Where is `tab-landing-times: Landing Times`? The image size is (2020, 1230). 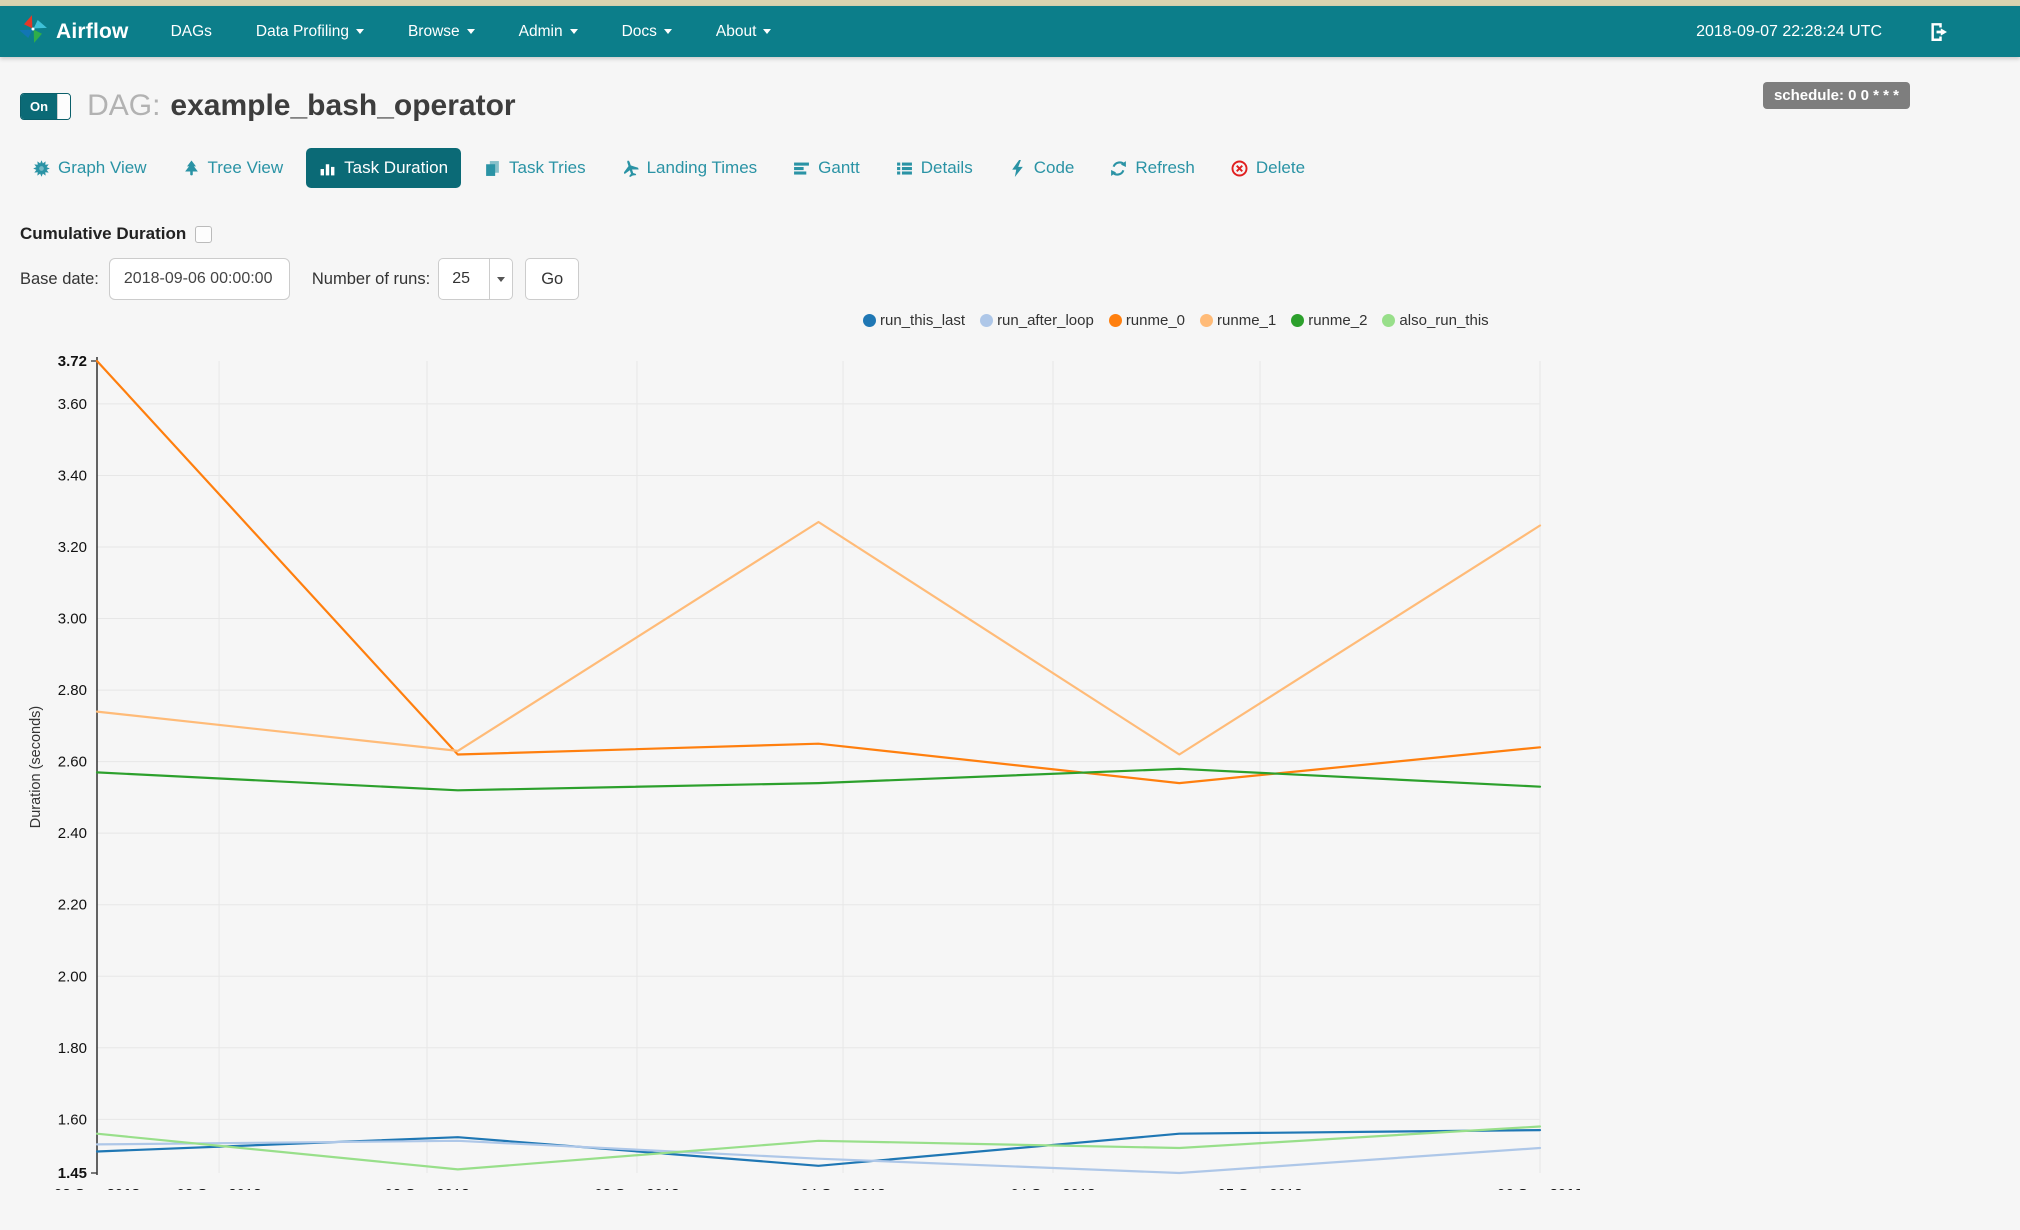
tab-landing-times: Landing Times is located at coordinates (690, 168).